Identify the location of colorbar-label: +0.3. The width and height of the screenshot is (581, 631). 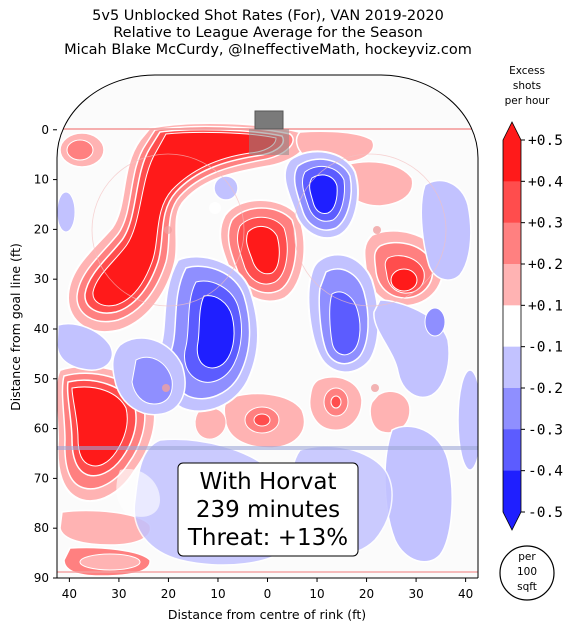
(545, 224).